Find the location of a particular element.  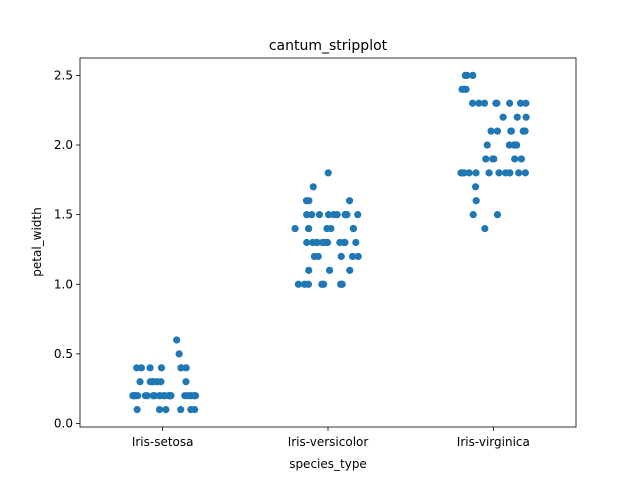

y-tick-label: 2.5 is located at coordinates (63, 75).